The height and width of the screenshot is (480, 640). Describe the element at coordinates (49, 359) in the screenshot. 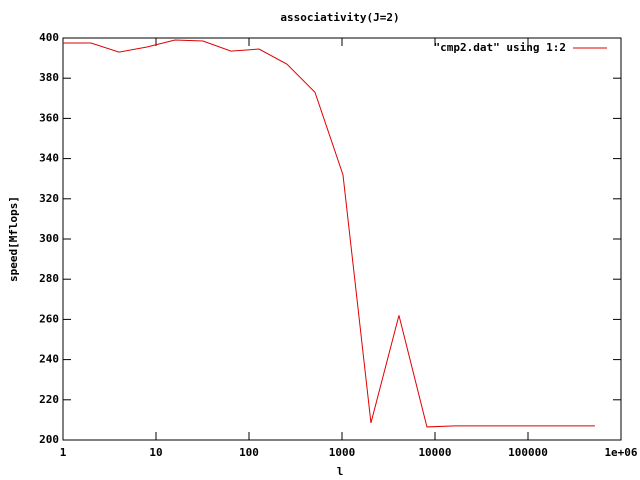

I see `y-tick-label: 240` at that location.